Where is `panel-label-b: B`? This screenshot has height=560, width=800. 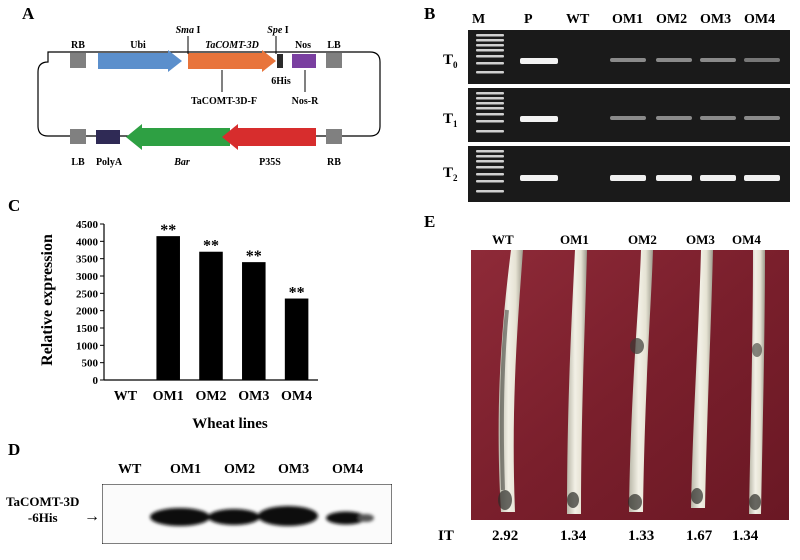
panel-label-b: B is located at coordinates (430, 13).